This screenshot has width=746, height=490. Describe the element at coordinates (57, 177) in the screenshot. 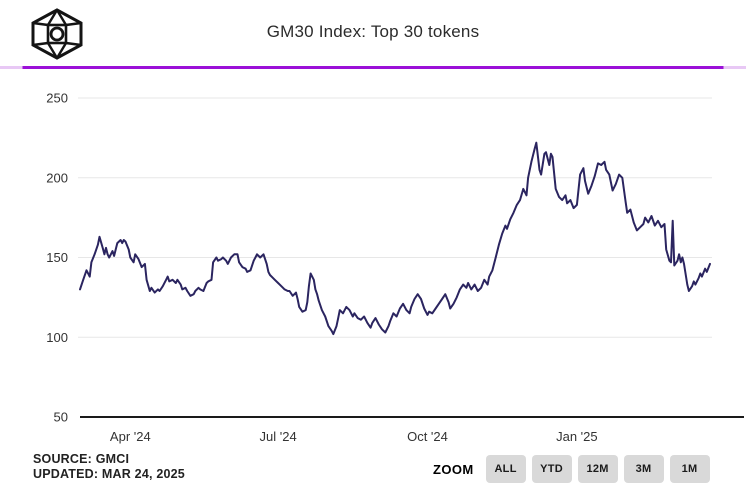

I see `y-tick-label: 200` at that location.